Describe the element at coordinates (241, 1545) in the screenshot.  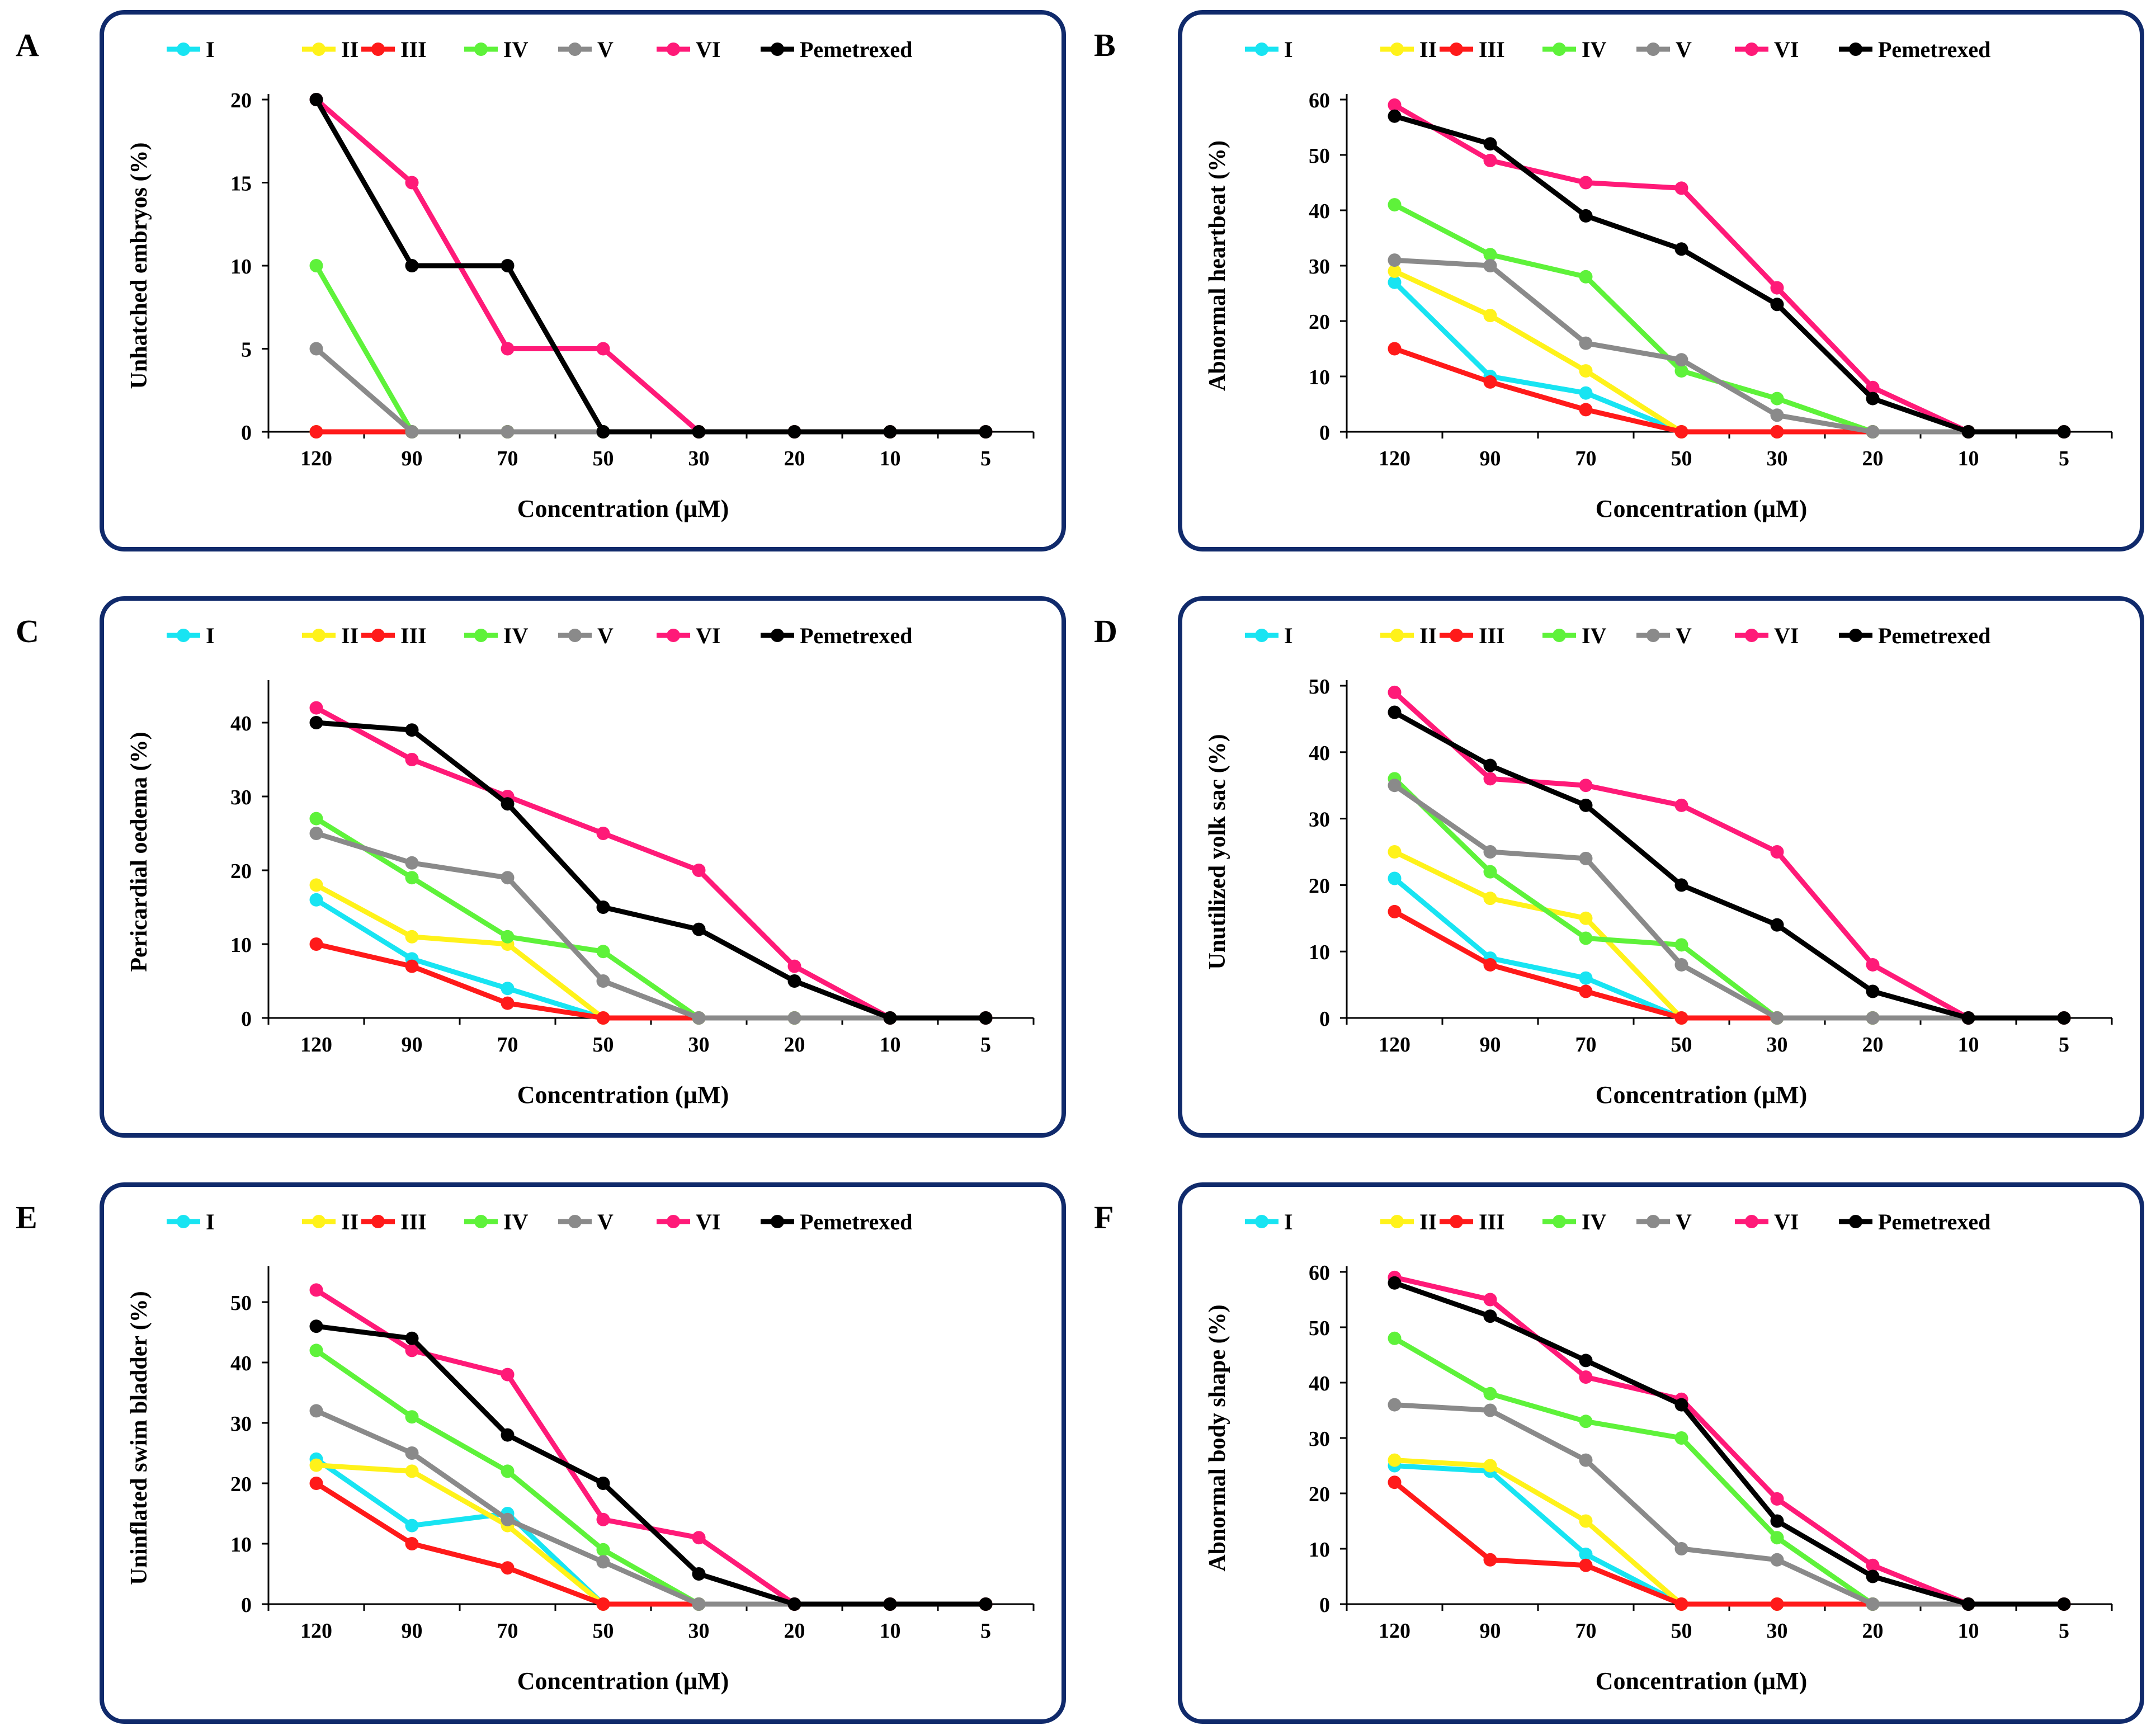
I see `y-tick-label: 10` at that location.